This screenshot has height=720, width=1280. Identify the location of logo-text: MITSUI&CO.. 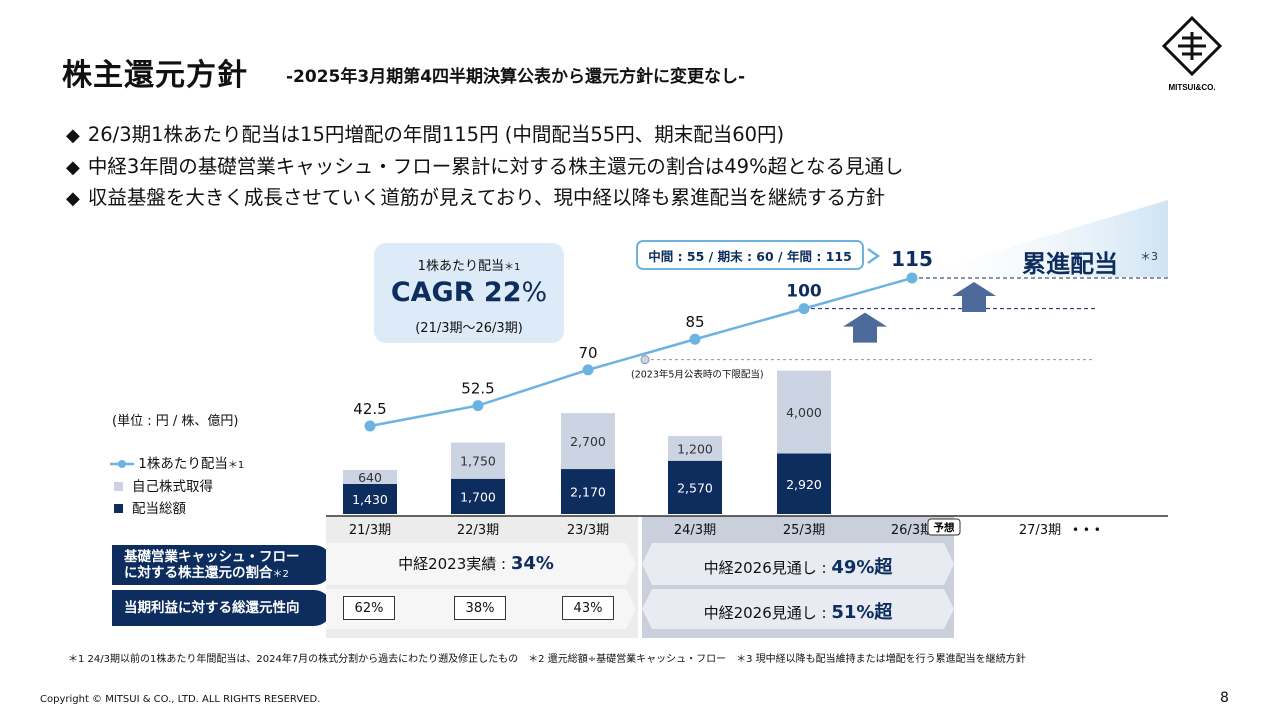
(1191, 87).